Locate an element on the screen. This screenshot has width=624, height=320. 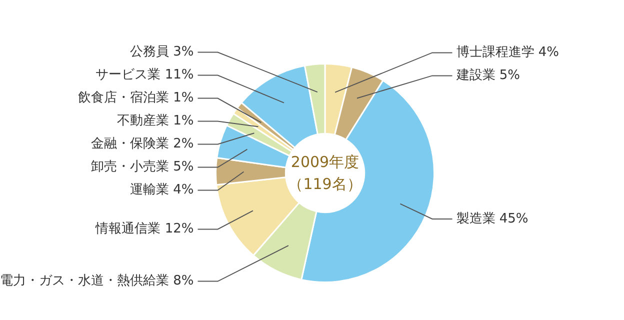
slice-label: 不動産業 1% is located at coordinates (155, 120).